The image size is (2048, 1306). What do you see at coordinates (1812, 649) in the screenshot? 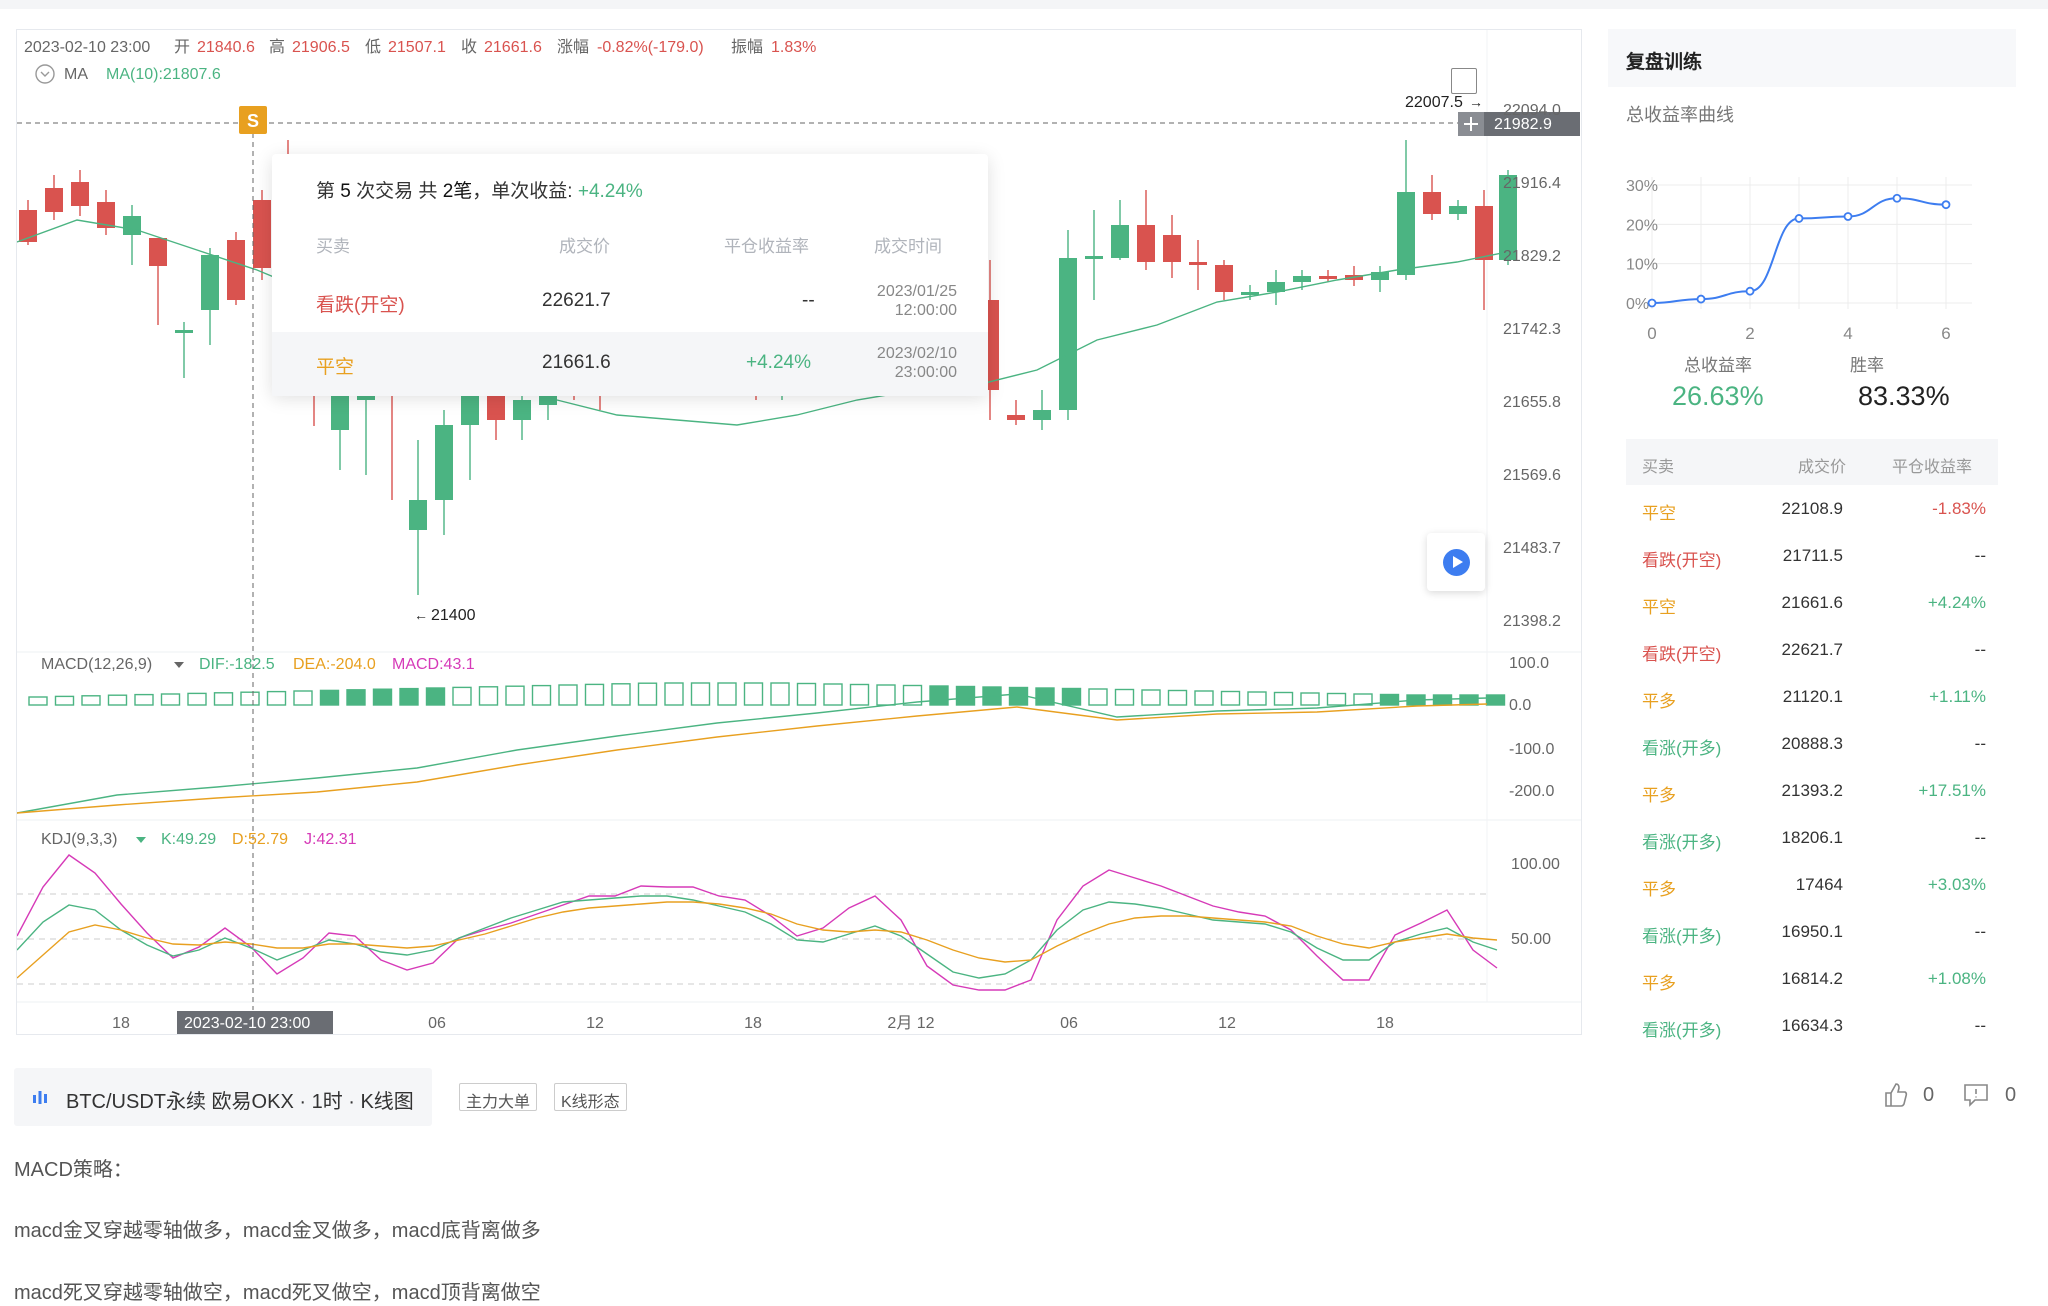
I see `trade-row: 看跌(开空) 22621.7 --` at bounding box center [1812, 649].